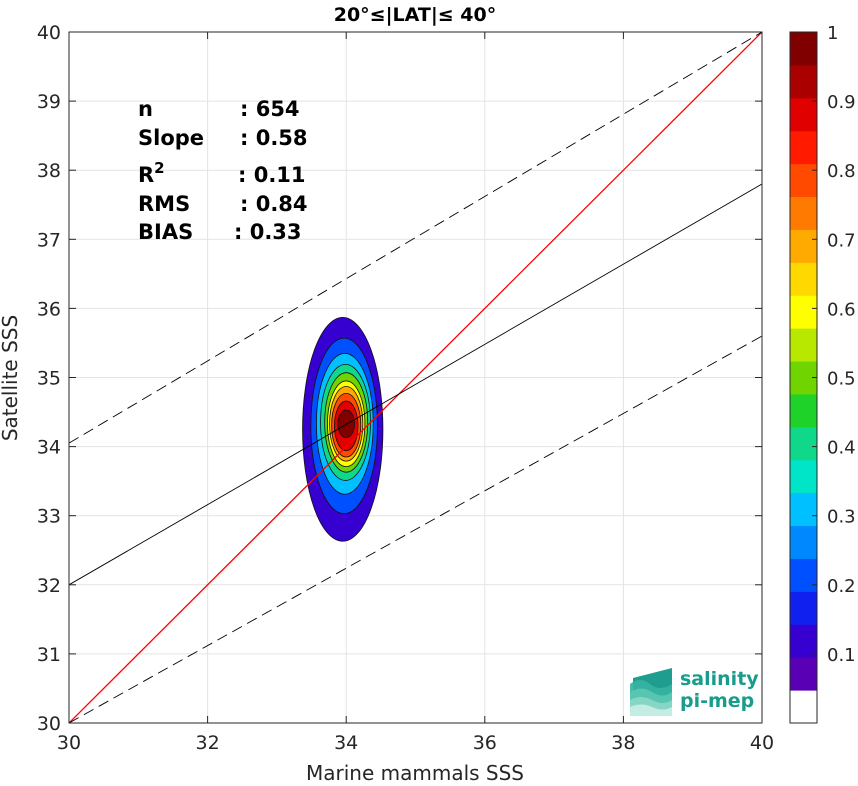 This screenshot has width=858, height=786. What do you see at coordinates (346, 743) in the screenshot?
I see `x-tick-label-2: 34` at bounding box center [346, 743].